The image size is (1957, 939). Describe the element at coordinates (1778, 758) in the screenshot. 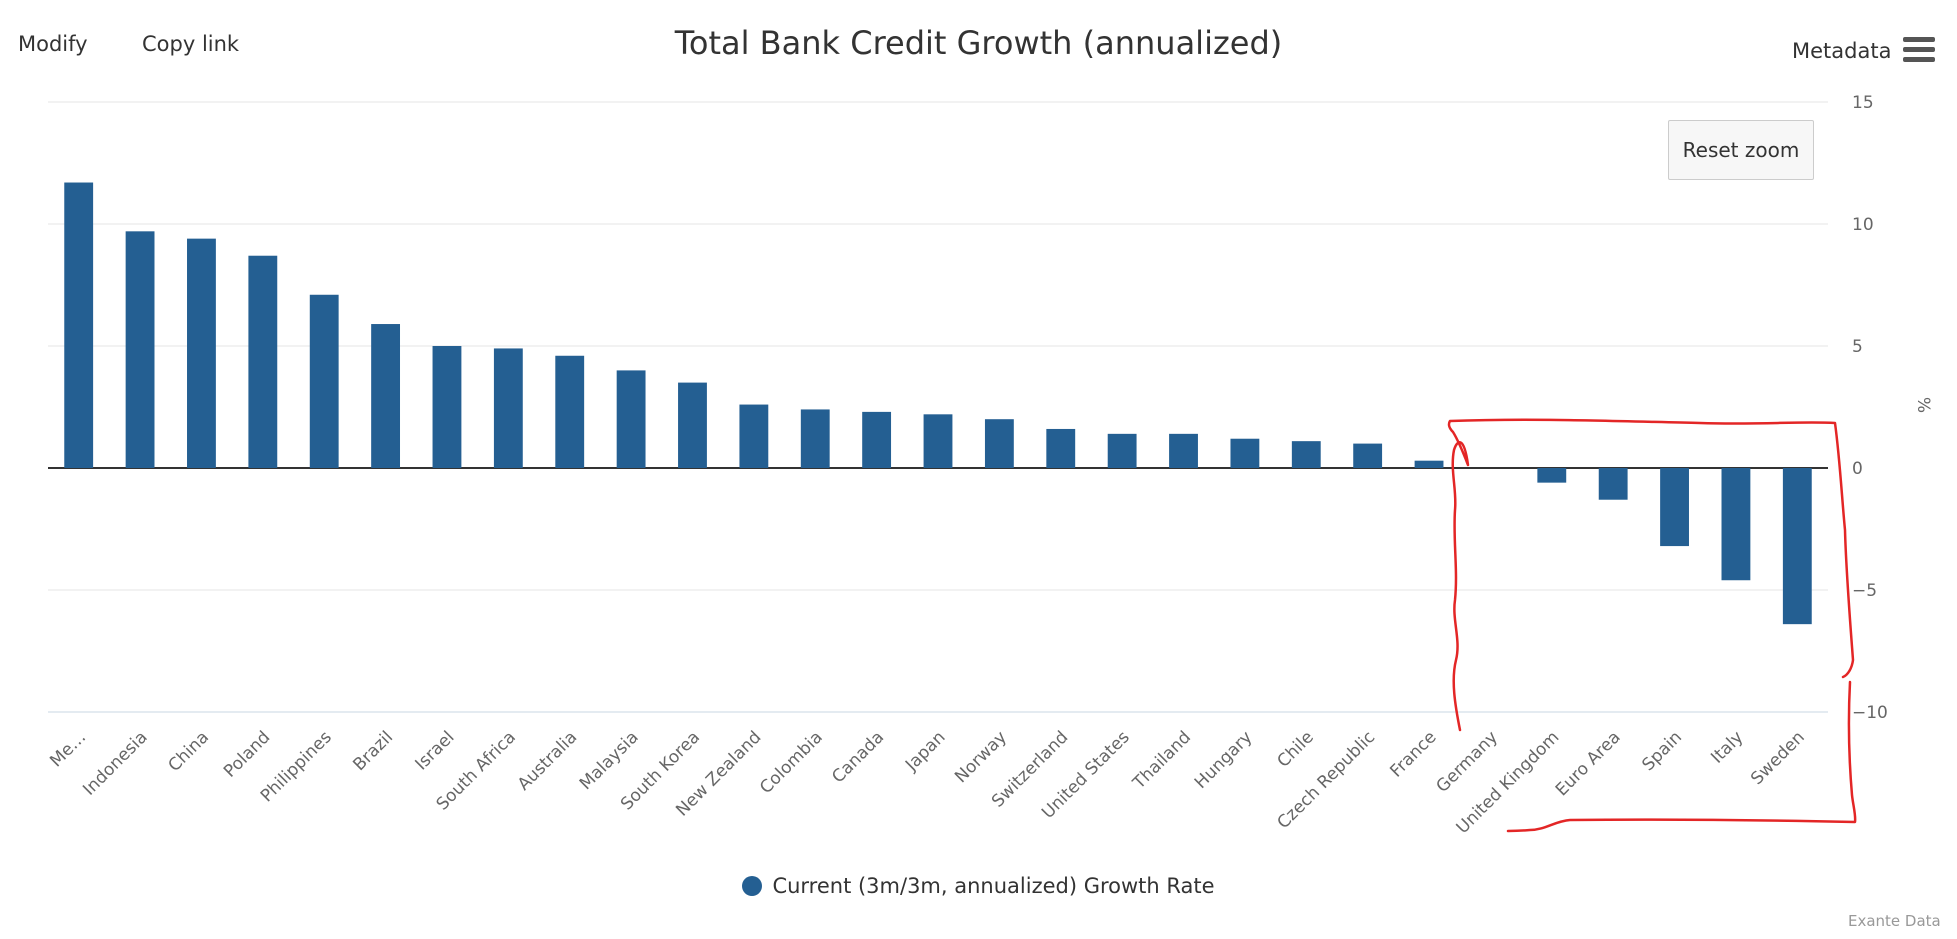

I see `x-tick-label: Sweden` at that location.